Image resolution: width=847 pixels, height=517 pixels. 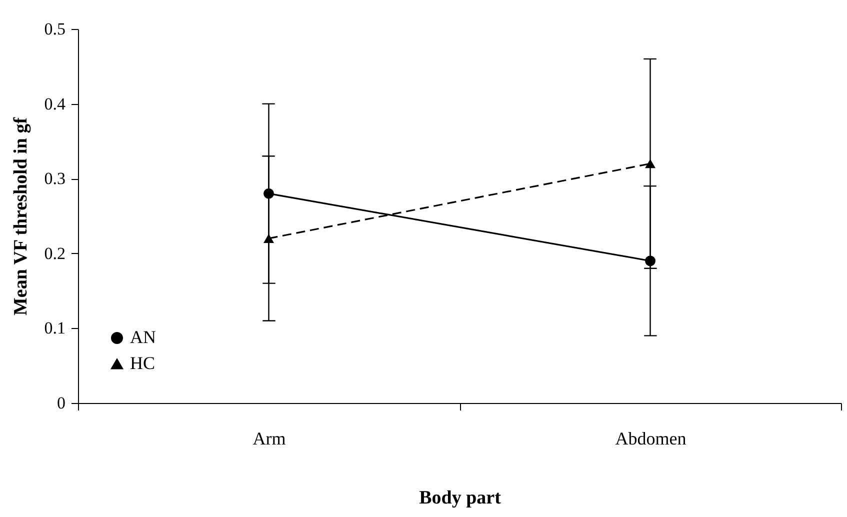 What do you see at coordinates (21, 216) in the screenshot?
I see `y-axis-title: Mean VF threshold in gf` at bounding box center [21, 216].